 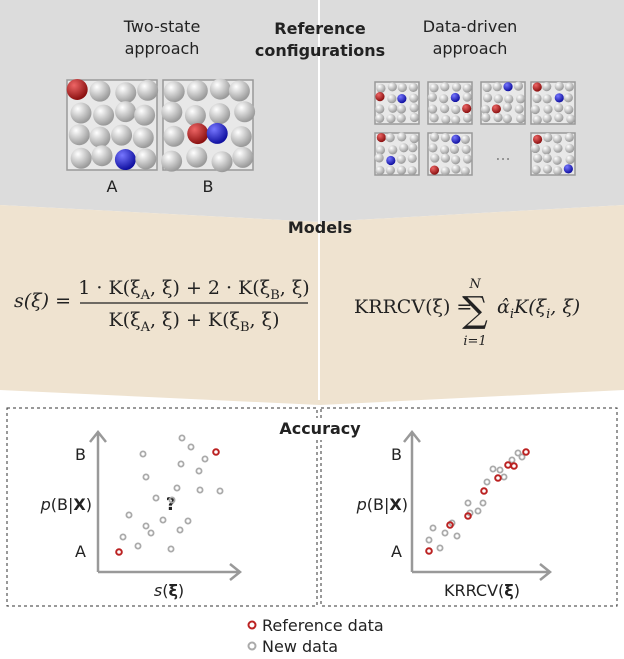 I want to click on accuracy-title: Accuracy, so click(x=320, y=428).